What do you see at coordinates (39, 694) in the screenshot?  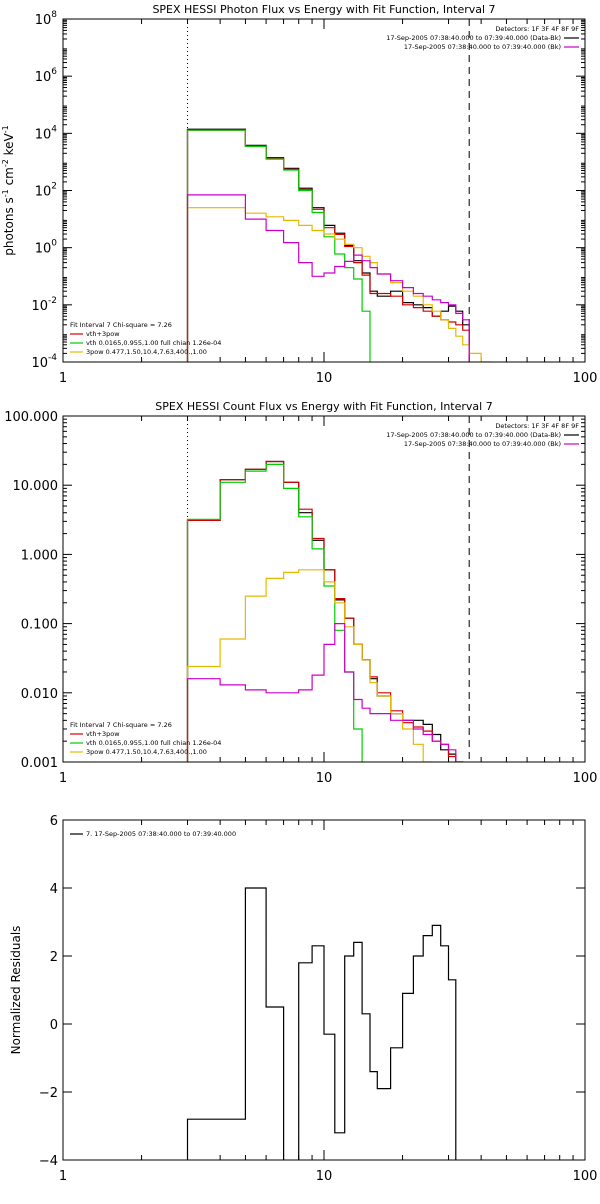 I see `y-tick-label: 0.010` at bounding box center [39, 694].